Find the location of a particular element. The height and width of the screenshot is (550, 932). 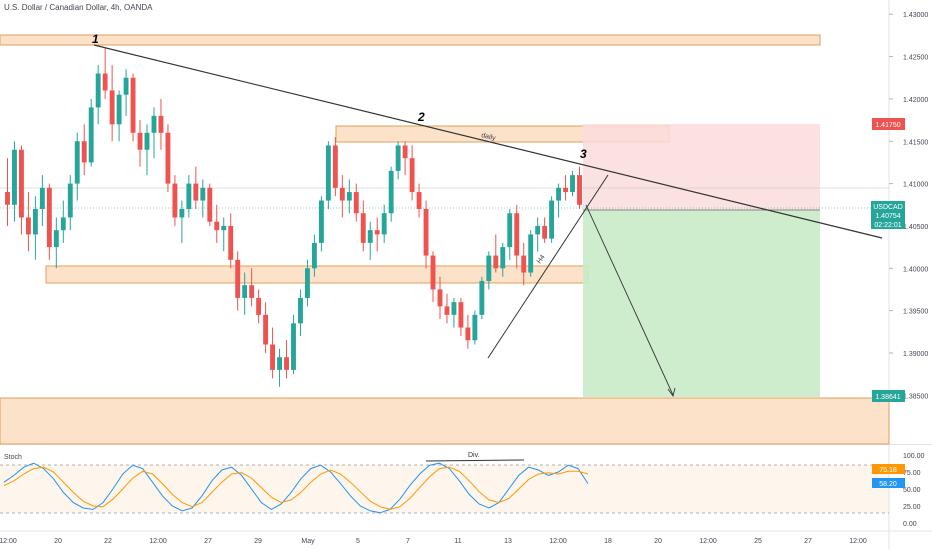

take-profit-area is located at coordinates (701, 303).